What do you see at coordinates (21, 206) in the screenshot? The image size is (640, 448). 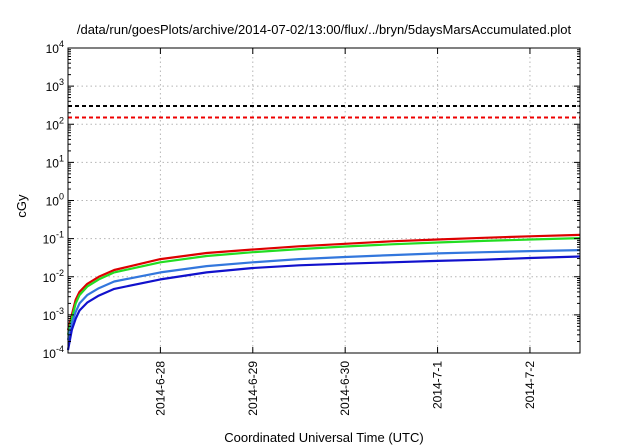 I see `y-axis-label: cGy` at bounding box center [21, 206].